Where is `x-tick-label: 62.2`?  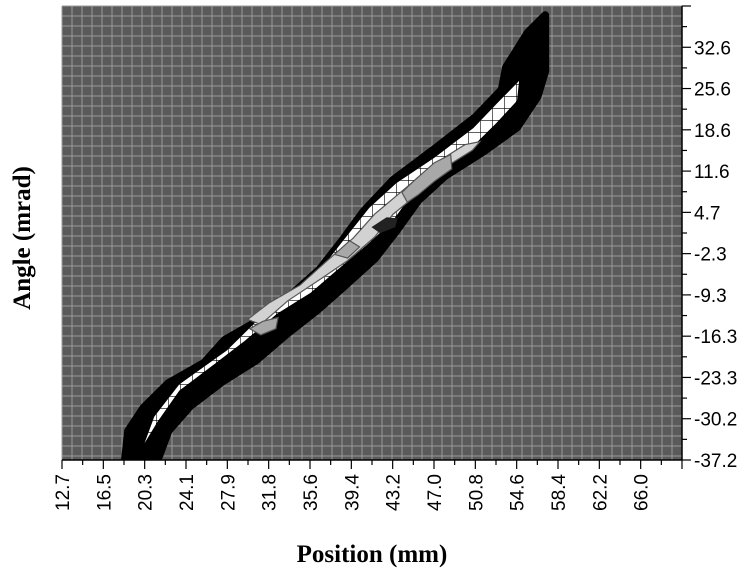 x-tick-label: 62.2 is located at coordinates (600, 492).